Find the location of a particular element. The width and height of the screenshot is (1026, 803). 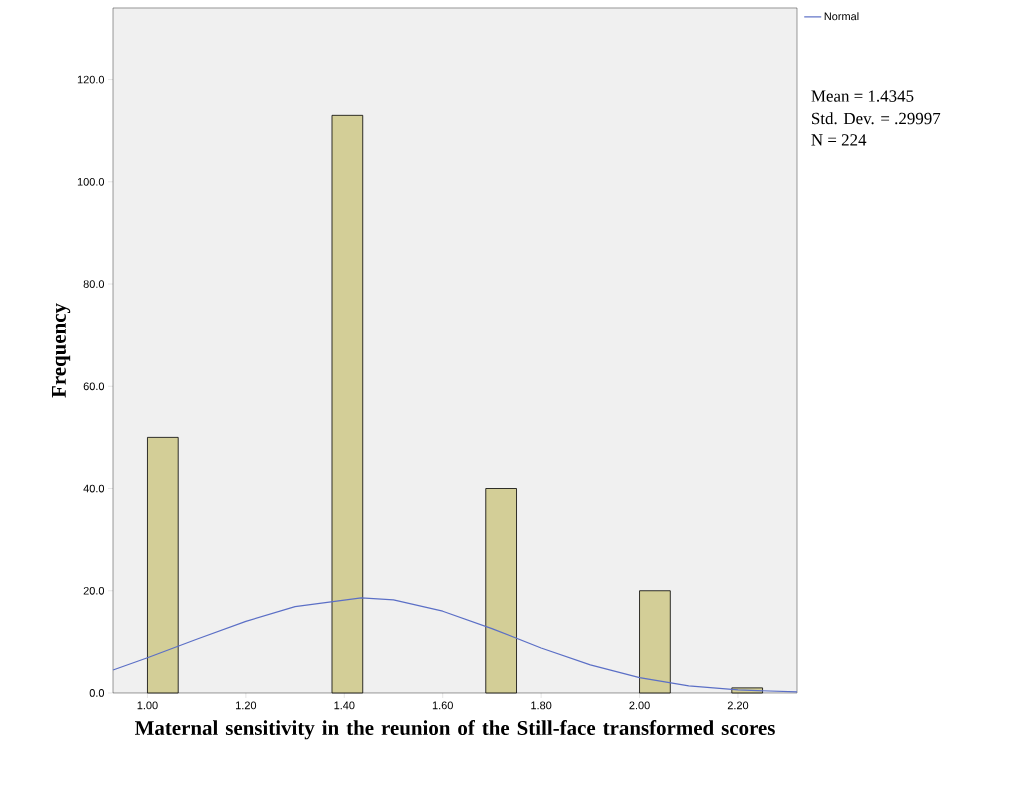

x-tick-label: 1.40 is located at coordinates (344, 705).